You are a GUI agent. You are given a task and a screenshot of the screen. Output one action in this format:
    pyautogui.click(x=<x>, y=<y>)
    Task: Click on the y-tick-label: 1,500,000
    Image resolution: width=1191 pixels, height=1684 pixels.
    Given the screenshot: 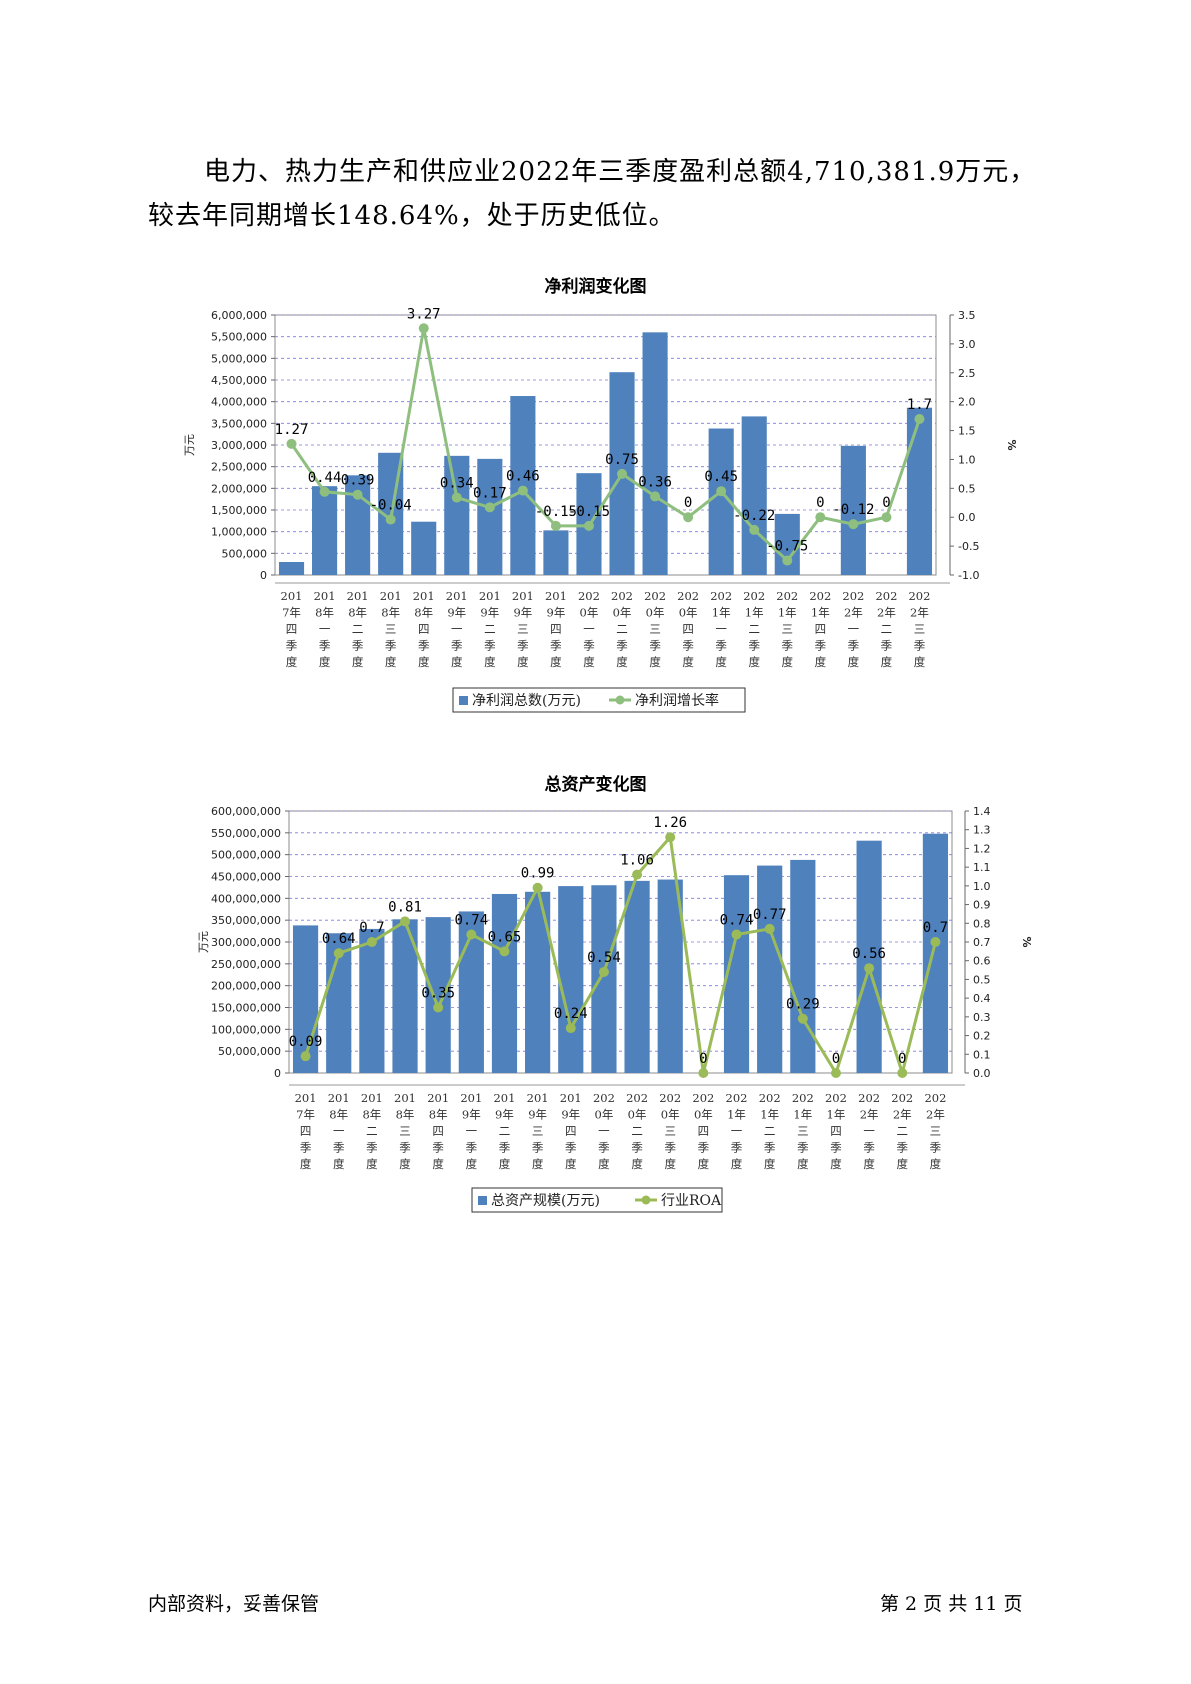 What is the action you would take?
    pyautogui.click(x=239, y=510)
    